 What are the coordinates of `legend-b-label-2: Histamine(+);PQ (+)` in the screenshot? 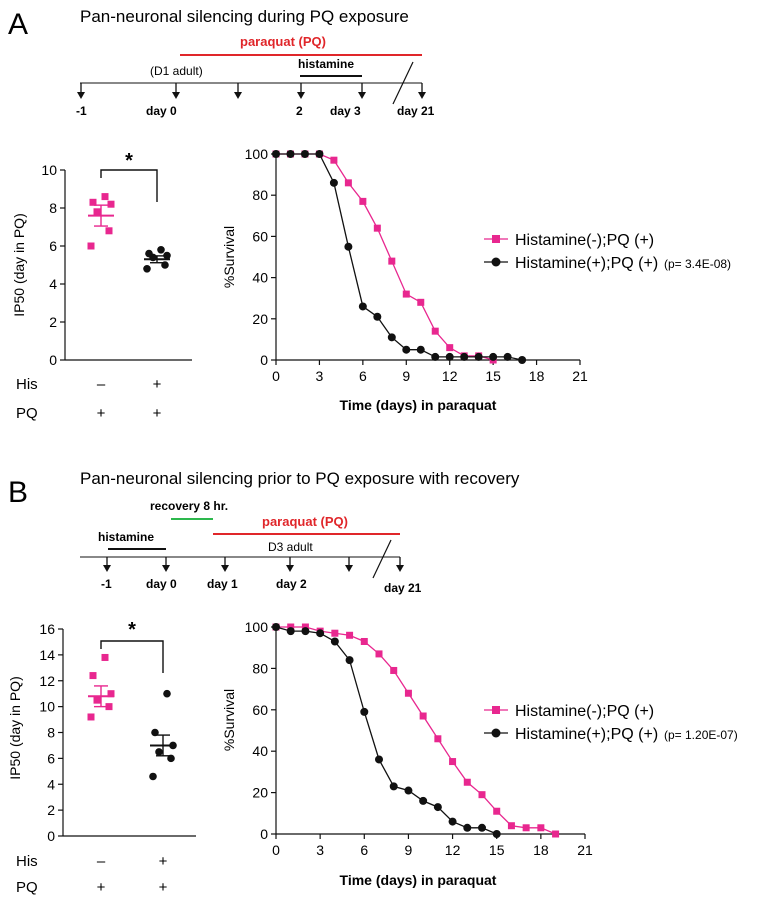 It's located at (586, 734).